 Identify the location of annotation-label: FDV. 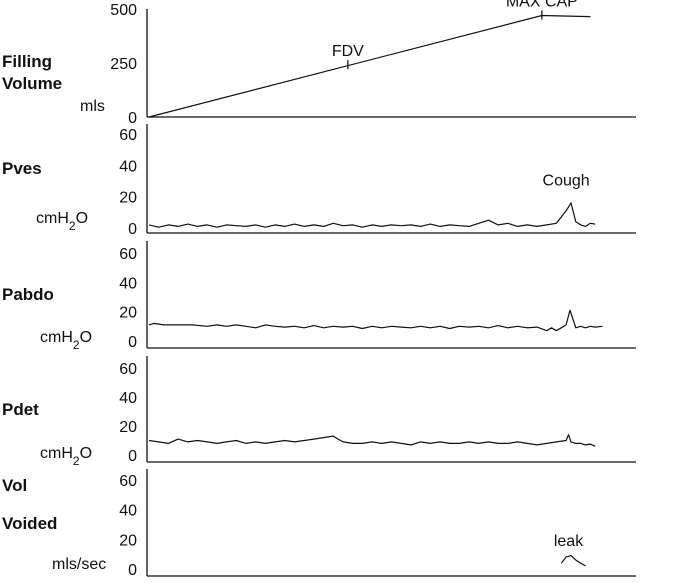
(348, 51).